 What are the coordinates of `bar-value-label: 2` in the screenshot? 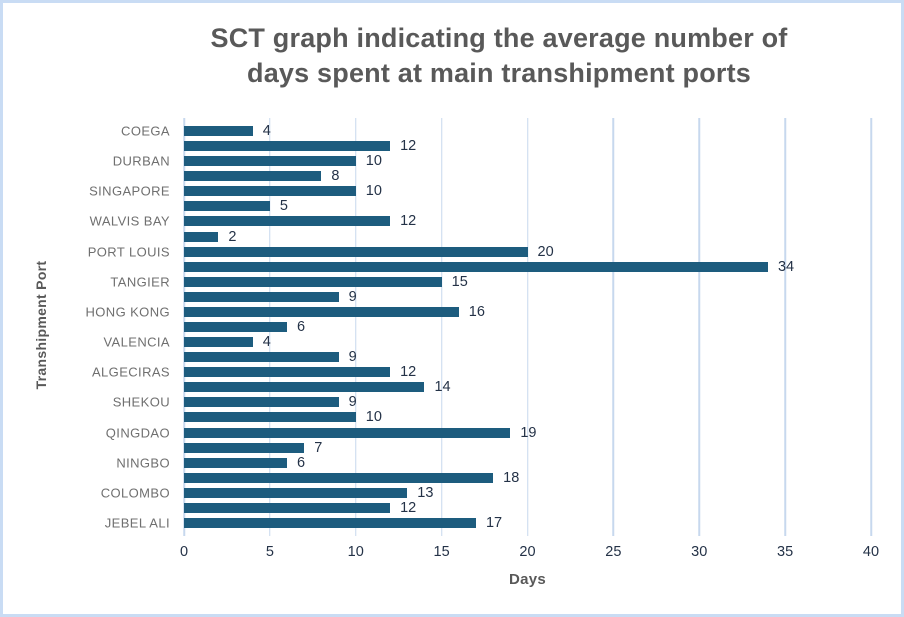 It's located at (232, 236).